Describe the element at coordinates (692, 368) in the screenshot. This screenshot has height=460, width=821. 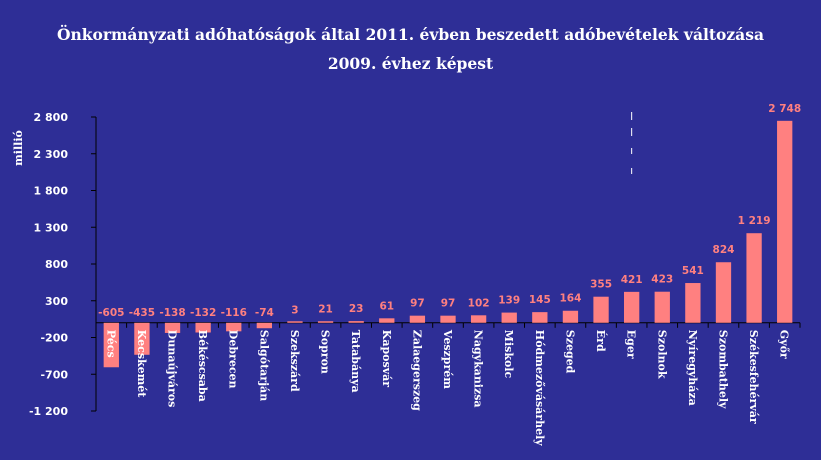
I see `category-label: Nyíregyháza` at that location.